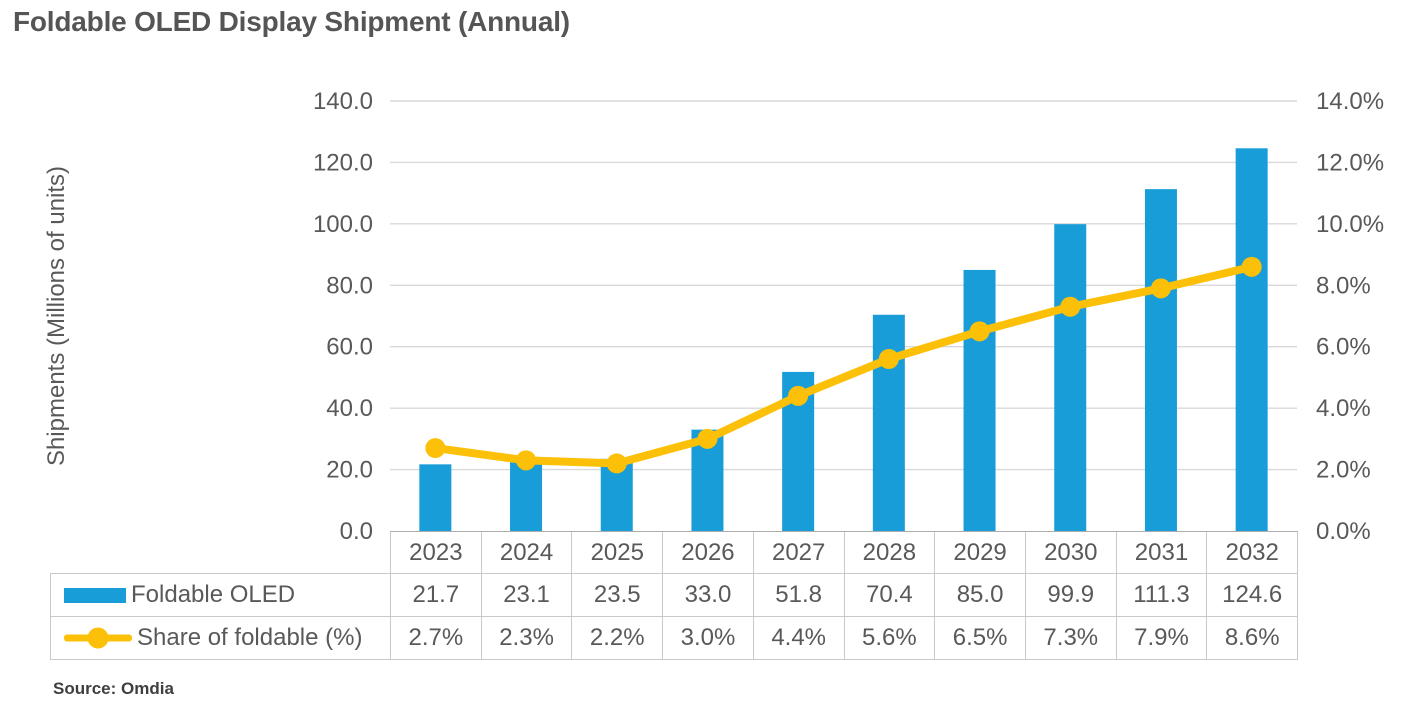 This screenshot has width=1420, height=712. Describe the element at coordinates (616, 552) in the screenshot. I see `year-cell-2025: 2025` at that location.